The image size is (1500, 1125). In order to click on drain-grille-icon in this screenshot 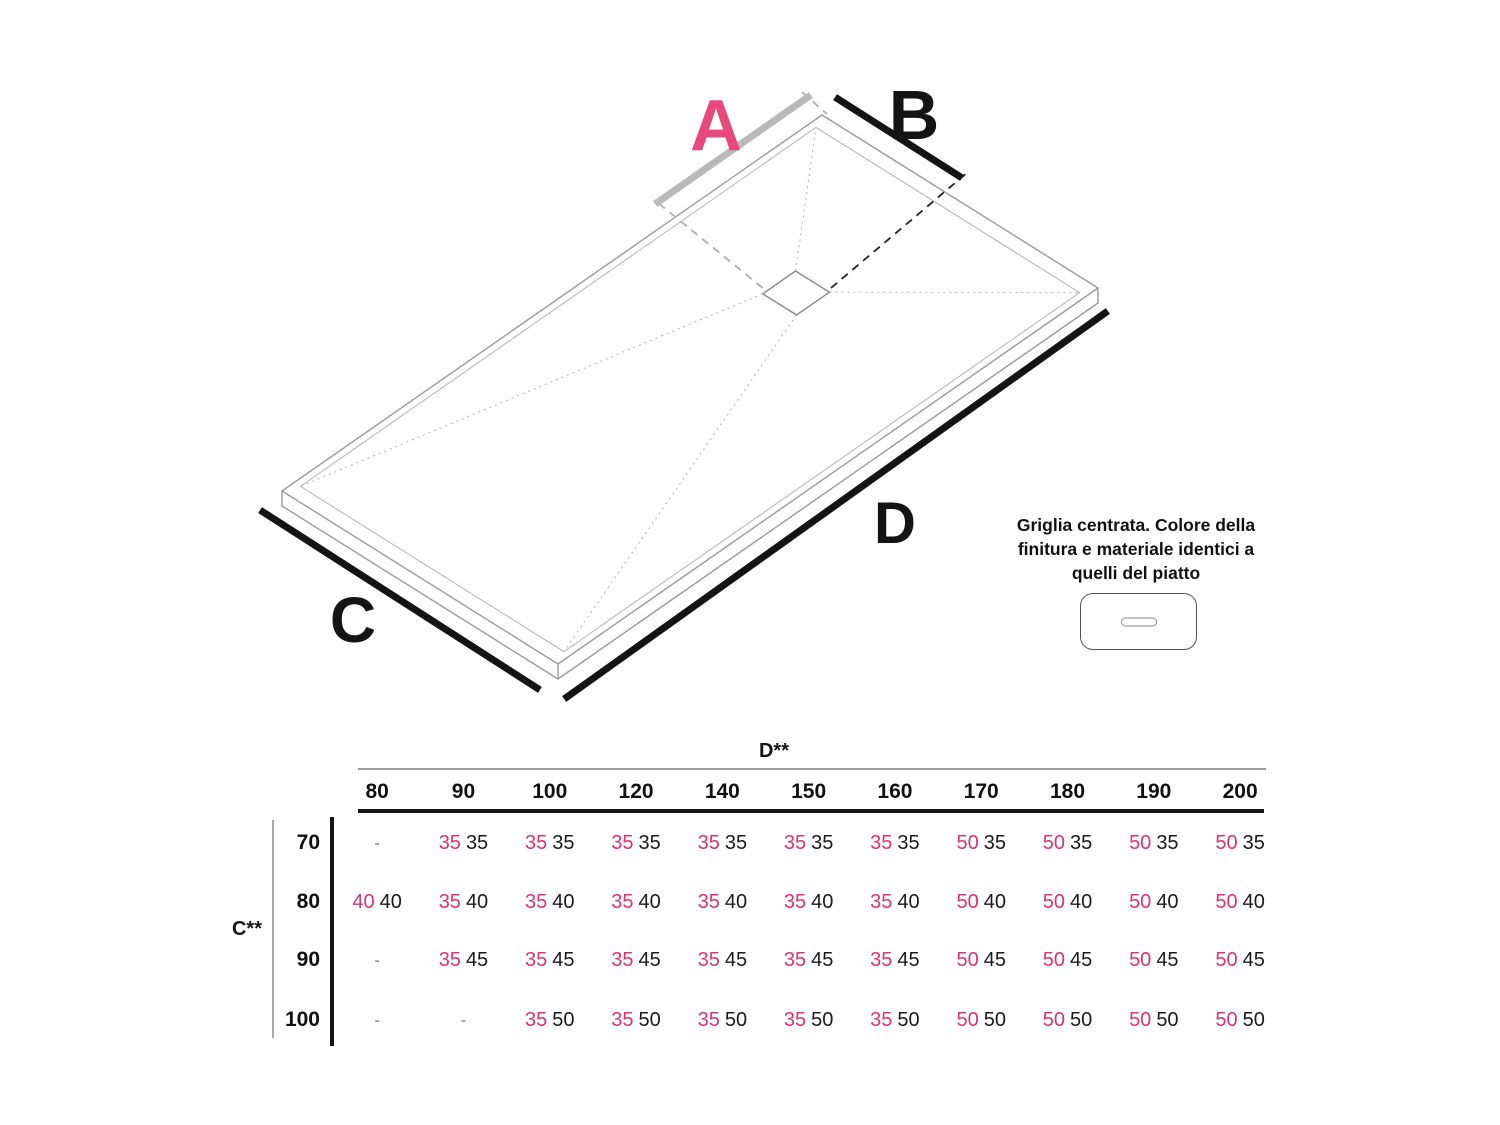, I will do `click(1138, 621)`.